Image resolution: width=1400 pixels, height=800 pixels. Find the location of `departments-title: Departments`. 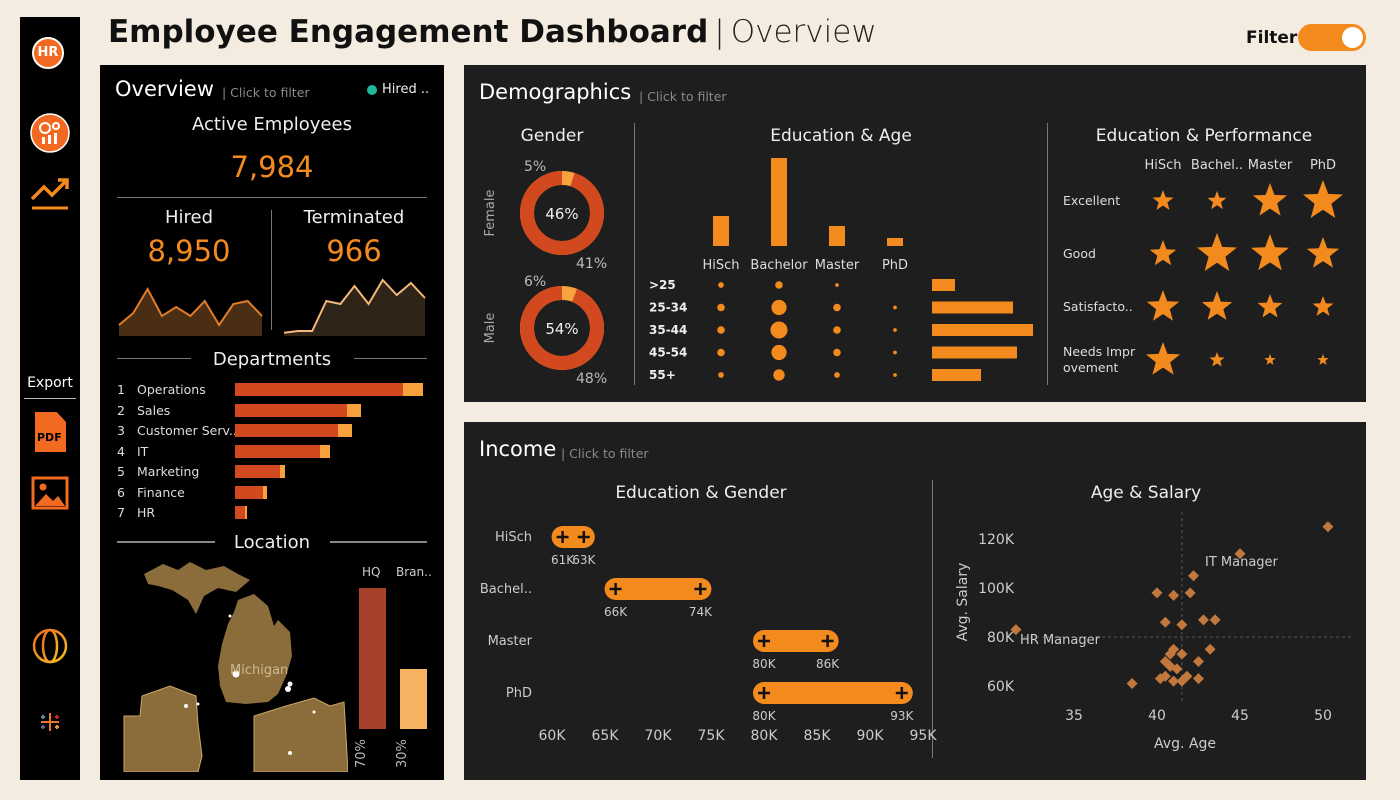

departments-title: Departments is located at coordinates (272, 359).